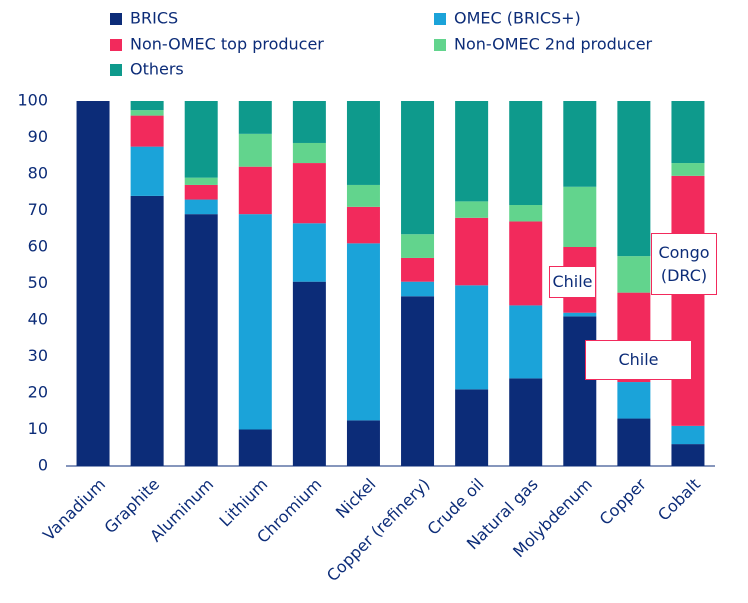 The height and width of the screenshot is (603, 748). Describe the element at coordinates (43, 465) in the screenshot. I see `y-tick-label: 0` at that location.